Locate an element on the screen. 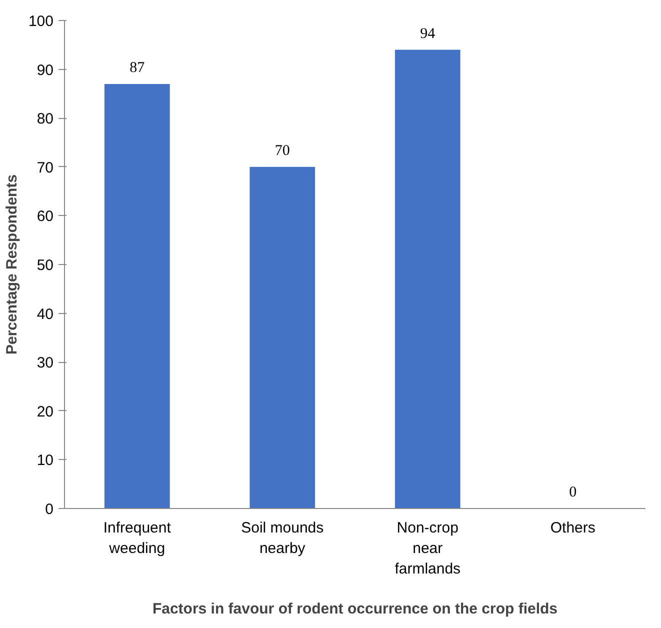 The image size is (661, 628). y-tick-label: 20 is located at coordinates (45, 411).